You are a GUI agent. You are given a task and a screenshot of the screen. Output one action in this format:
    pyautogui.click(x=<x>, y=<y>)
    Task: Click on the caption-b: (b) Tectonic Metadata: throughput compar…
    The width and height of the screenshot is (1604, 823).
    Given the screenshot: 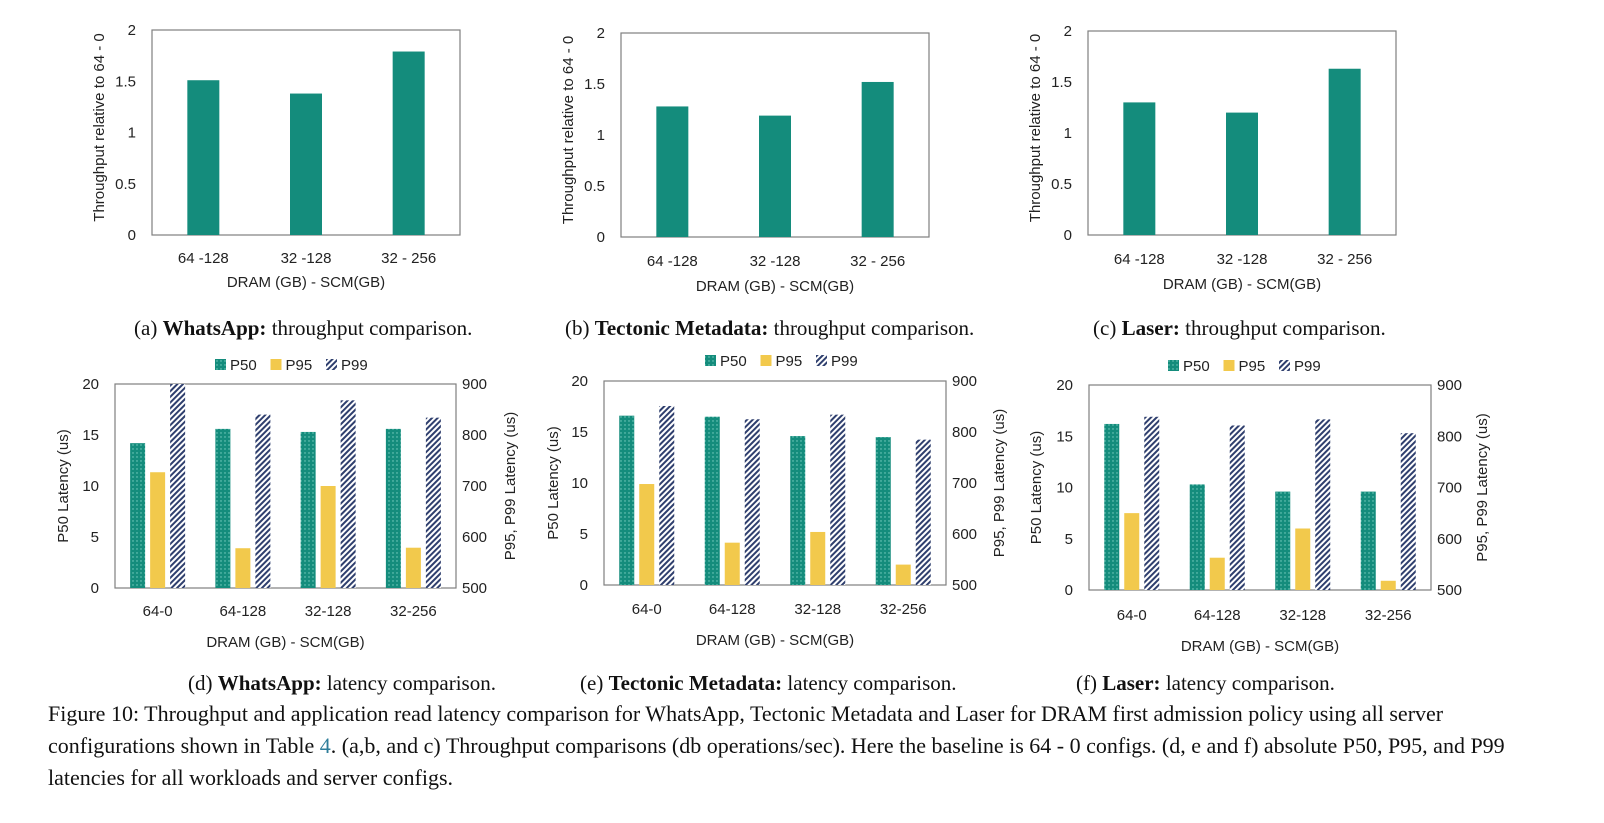 What is the action you would take?
    pyautogui.click(x=769, y=328)
    